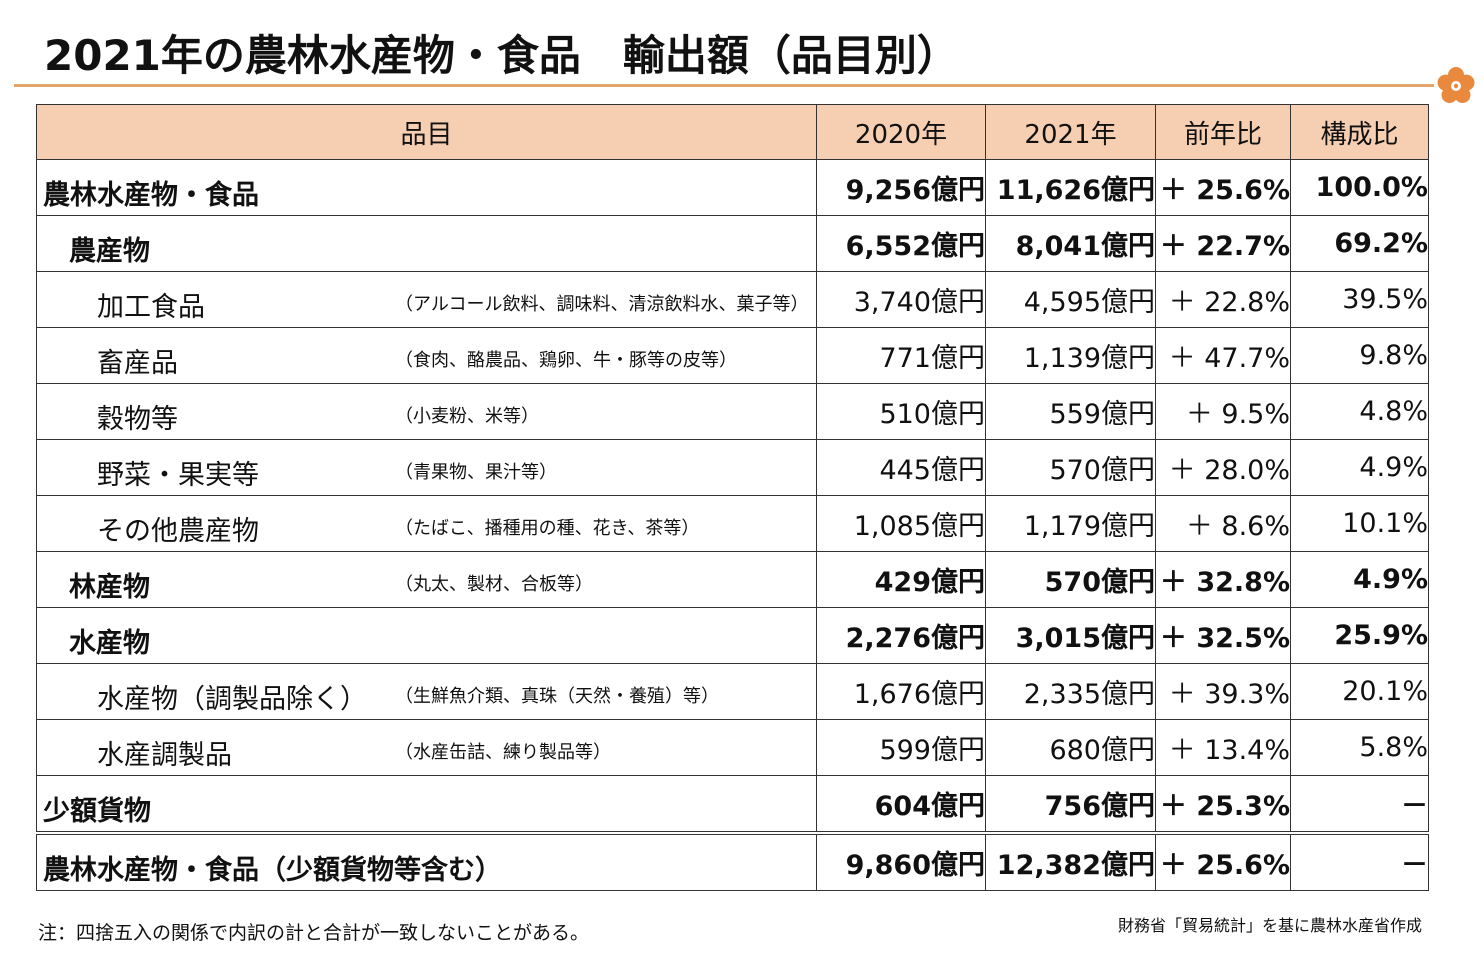 This screenshot has width=1484, height=964. What do you see at coordinates (1070, 411) in the screenshot?
I see `cell-2021: 559億円` at bounding box center [1070, 411].